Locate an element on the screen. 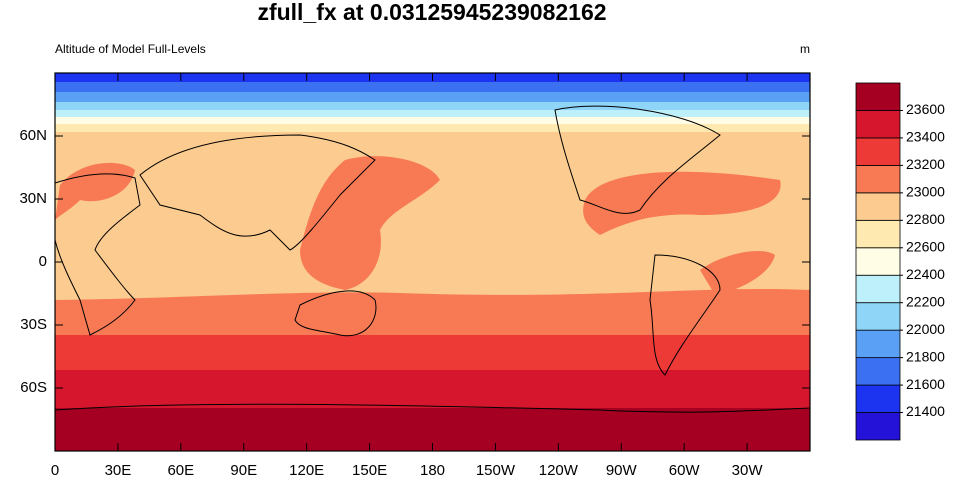  colorbar-label: 21400 is located at coordinates (925, 411).